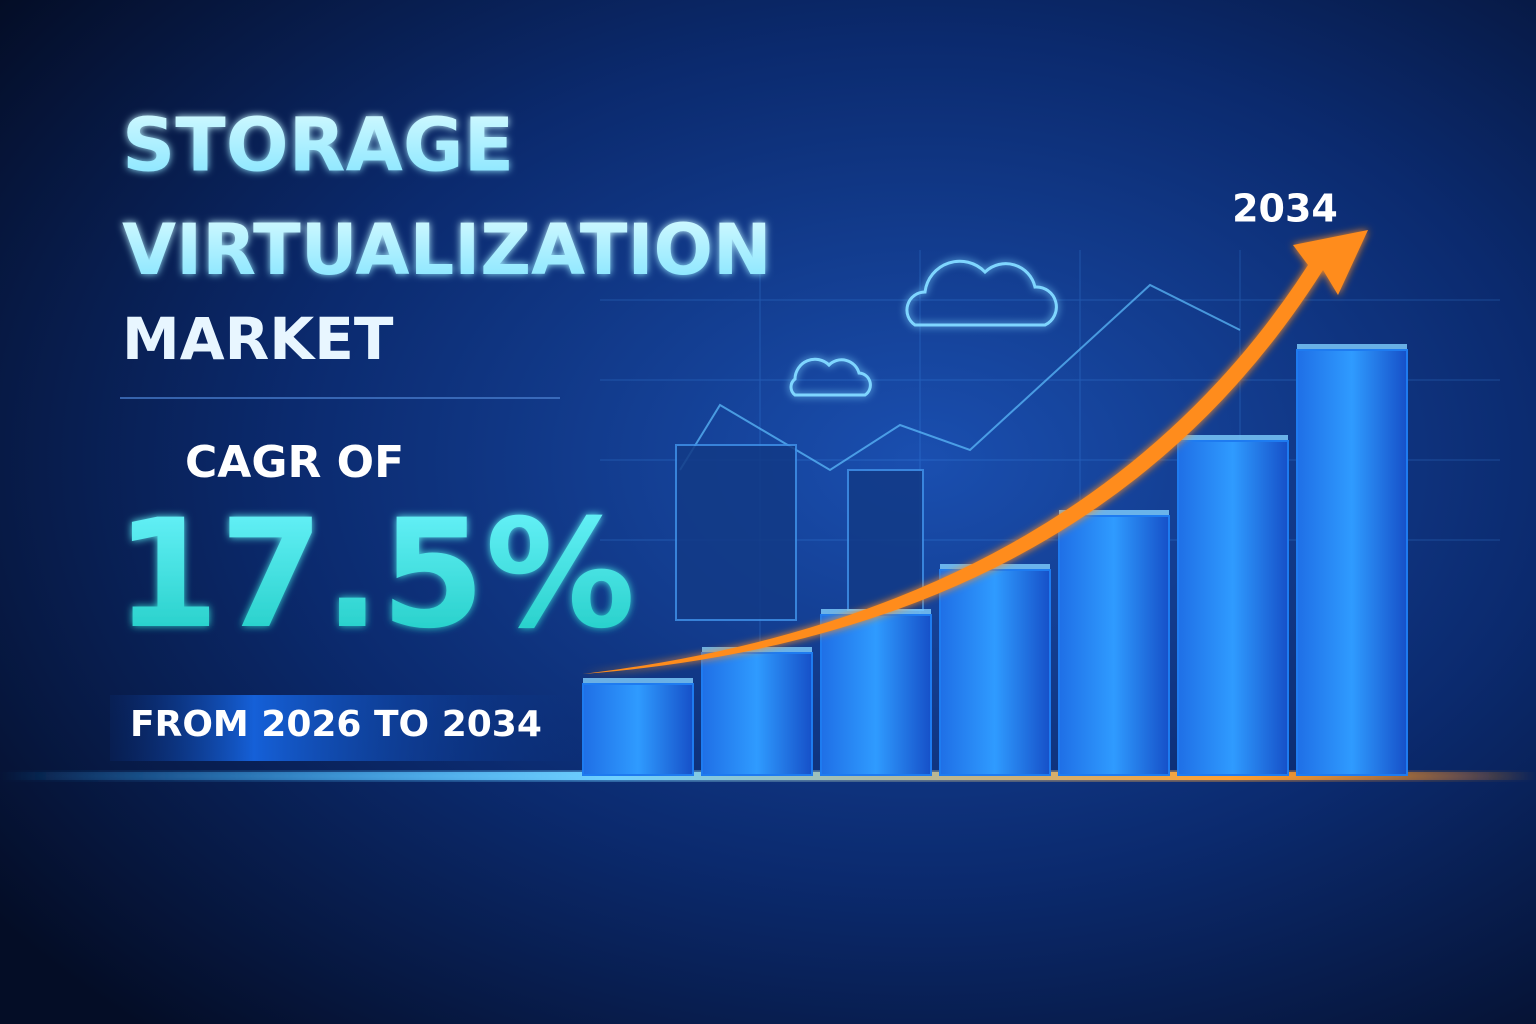  Describe the element at coordinates (1285, 209) in the screenshot. I see `arrow-label: 2034` at that location.